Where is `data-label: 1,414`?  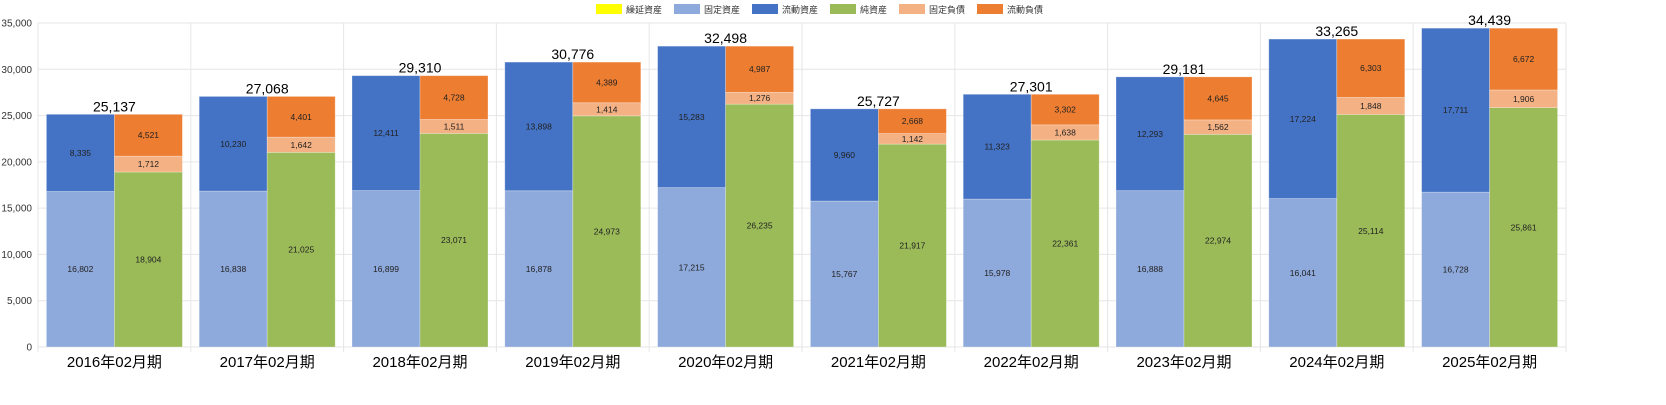 data-label: 1,414 is located at coordinates (607, 109).